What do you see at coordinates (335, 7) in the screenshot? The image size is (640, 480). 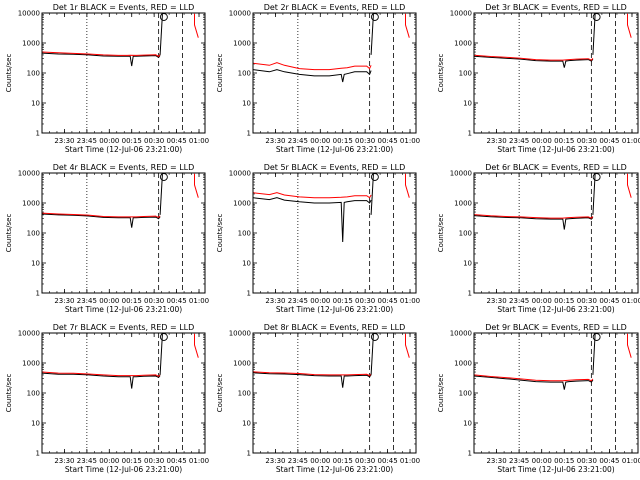 I see `chart-title: Det 2r BLACK = Events, RED = LLD` at bounding box center [335, 7].